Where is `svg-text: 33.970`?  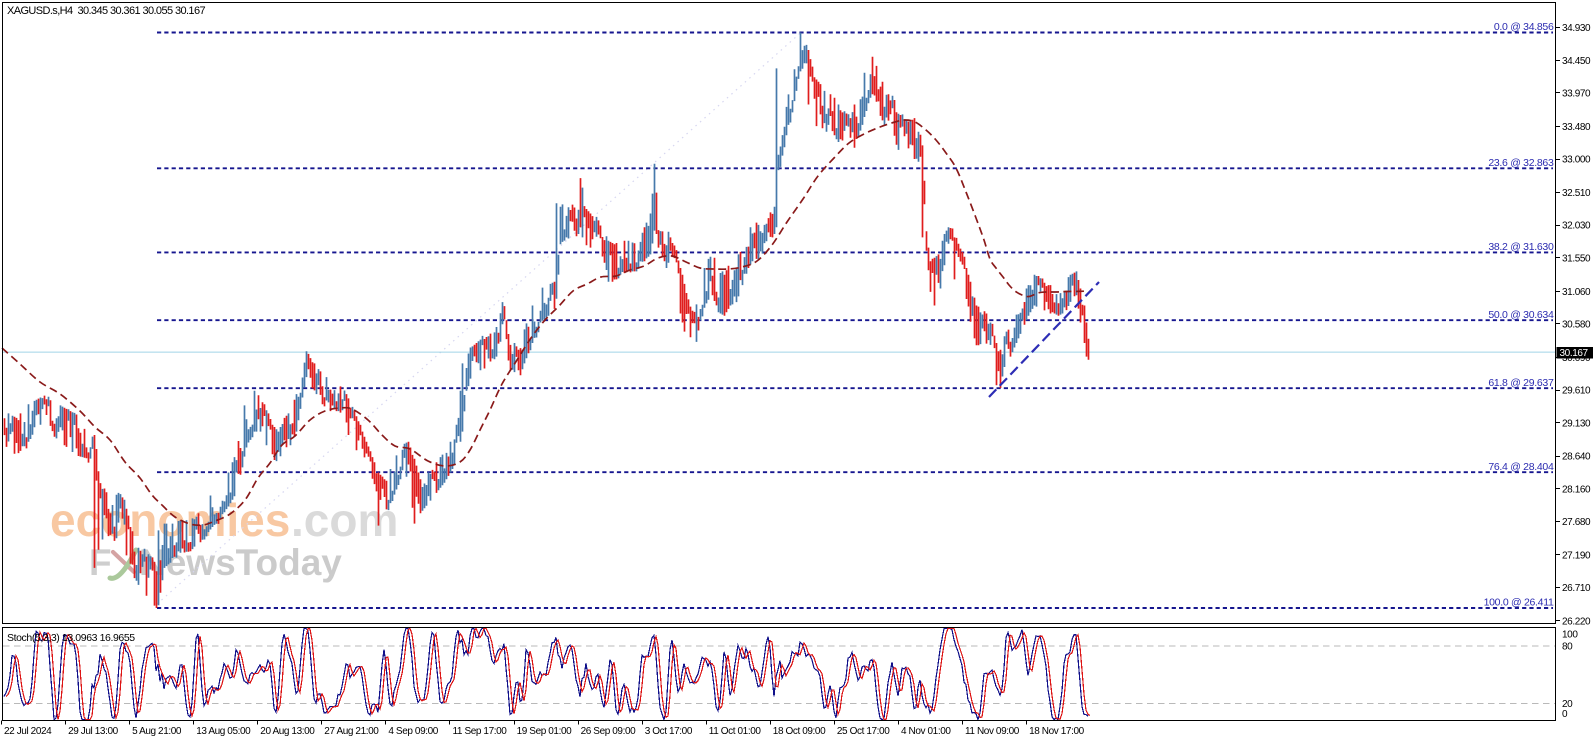 svg-text: 33.970 is located at coordinates (1576, 94).